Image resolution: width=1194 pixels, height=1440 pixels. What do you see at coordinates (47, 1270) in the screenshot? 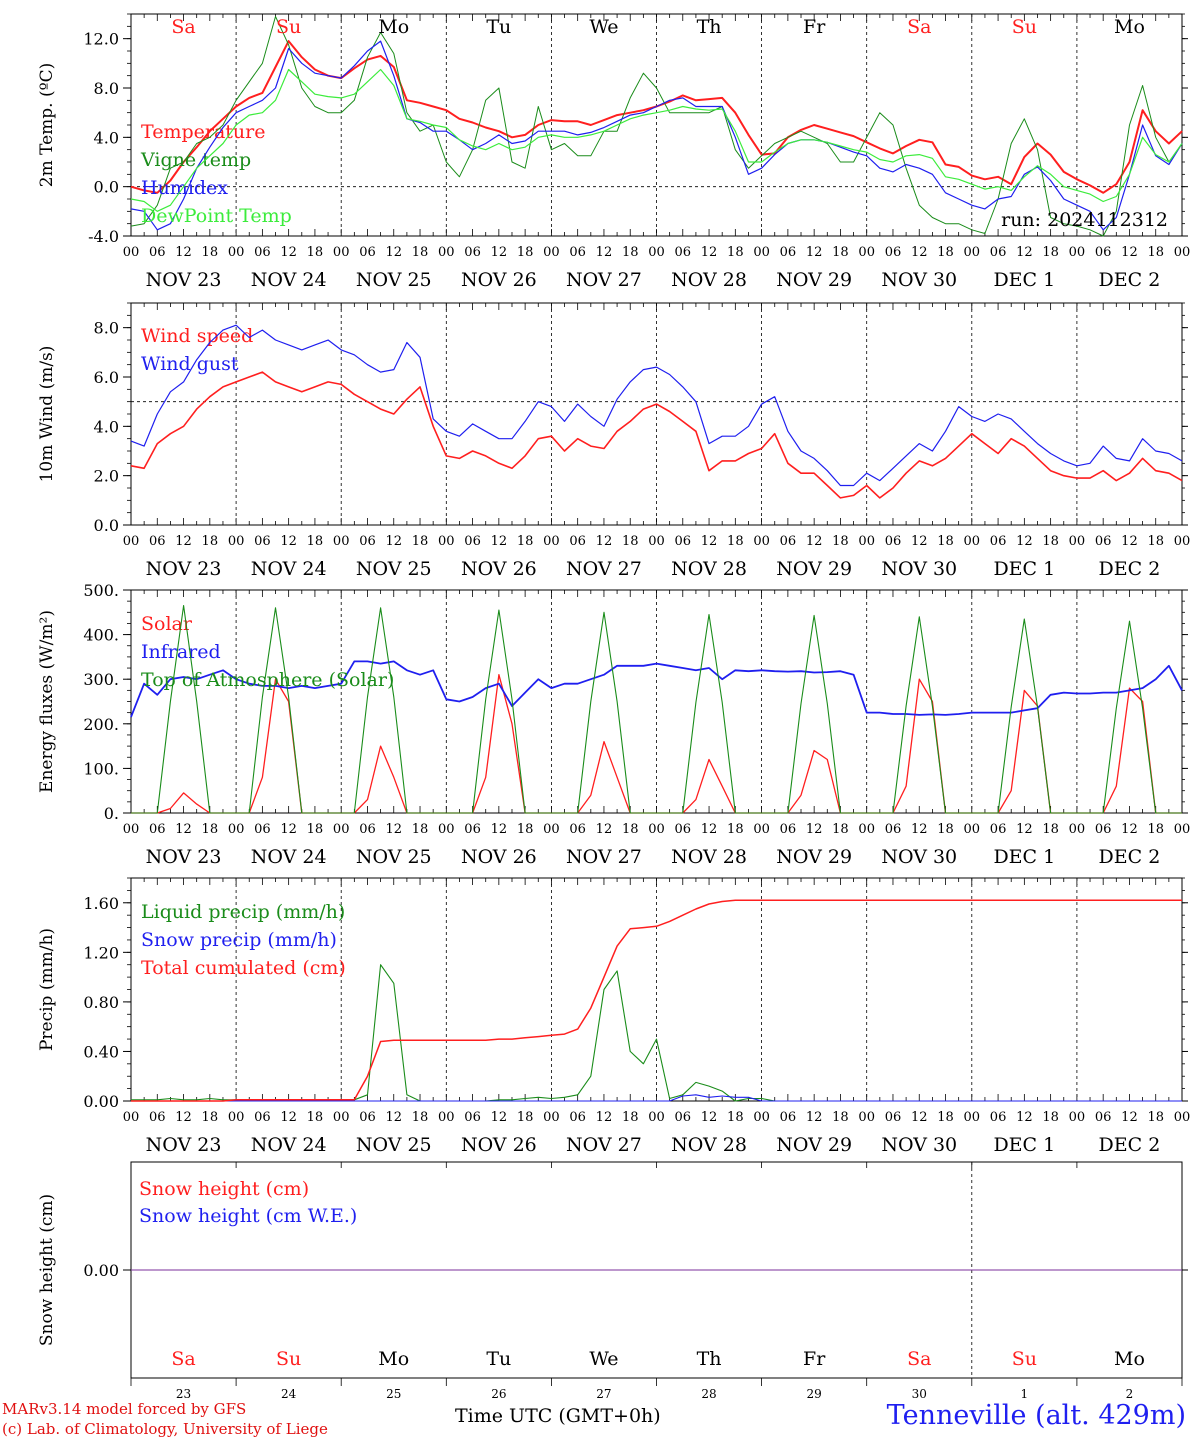
I see `y-axis-label: Snow height (cm)` at bounding box center [47, 1270].